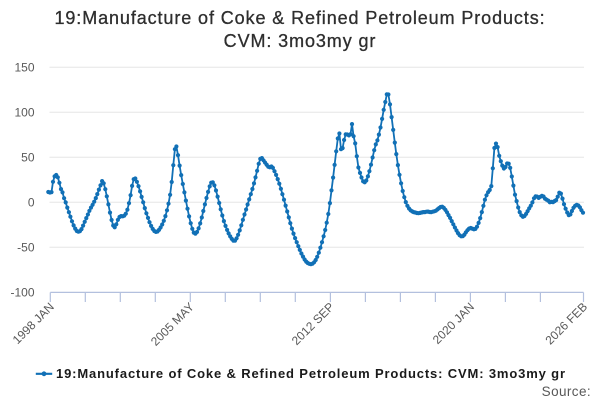  I want to click on svg-text: 0, so click(31, 203).